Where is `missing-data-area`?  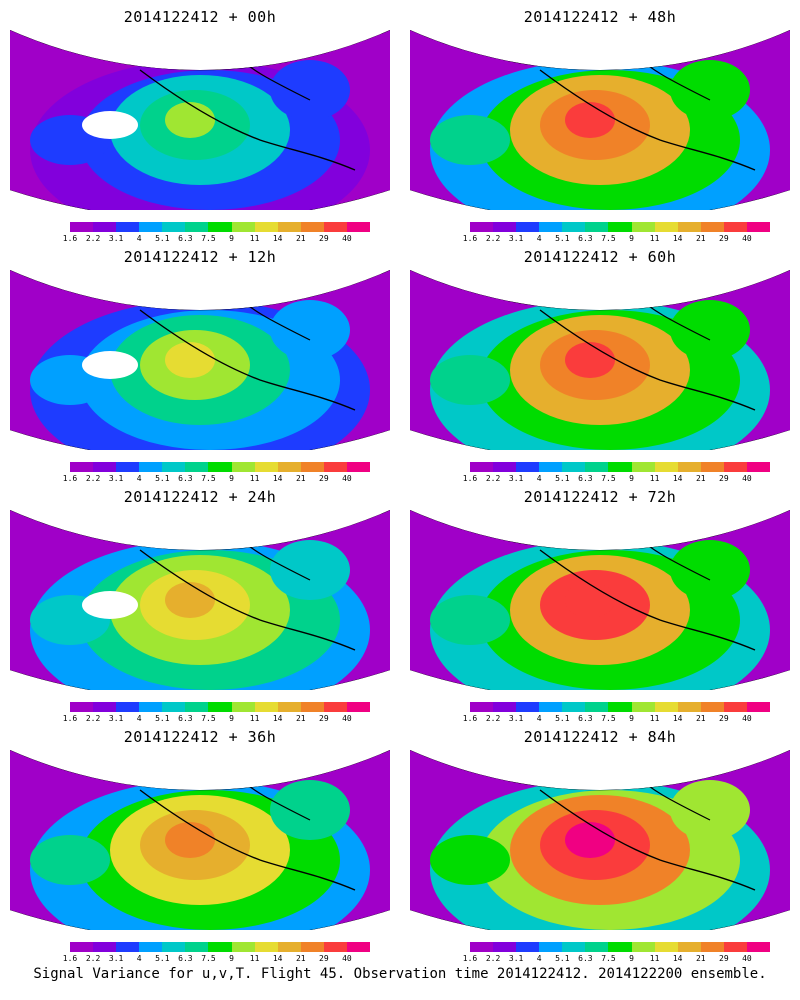
missing-data-area is located at coordinates (110, 605).